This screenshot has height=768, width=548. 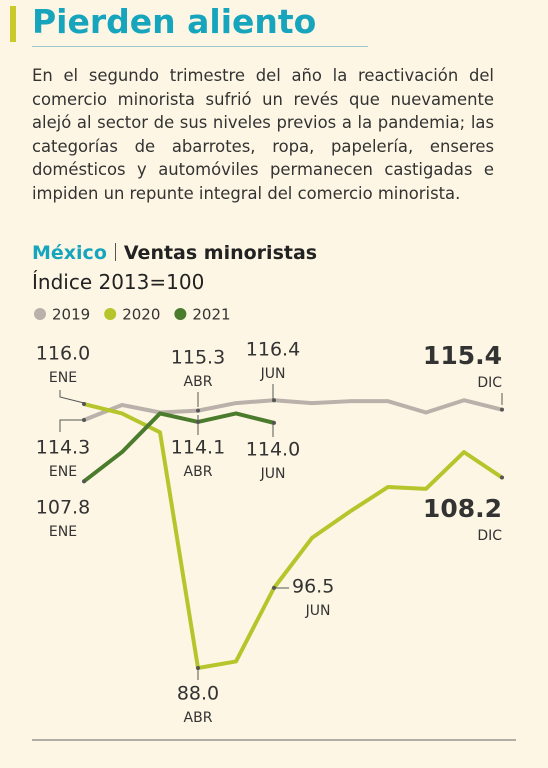 What do you see at coordinates (63, 448) in the screenshot?
I see `value-label: 114.3` at bounding box center [63, 448].